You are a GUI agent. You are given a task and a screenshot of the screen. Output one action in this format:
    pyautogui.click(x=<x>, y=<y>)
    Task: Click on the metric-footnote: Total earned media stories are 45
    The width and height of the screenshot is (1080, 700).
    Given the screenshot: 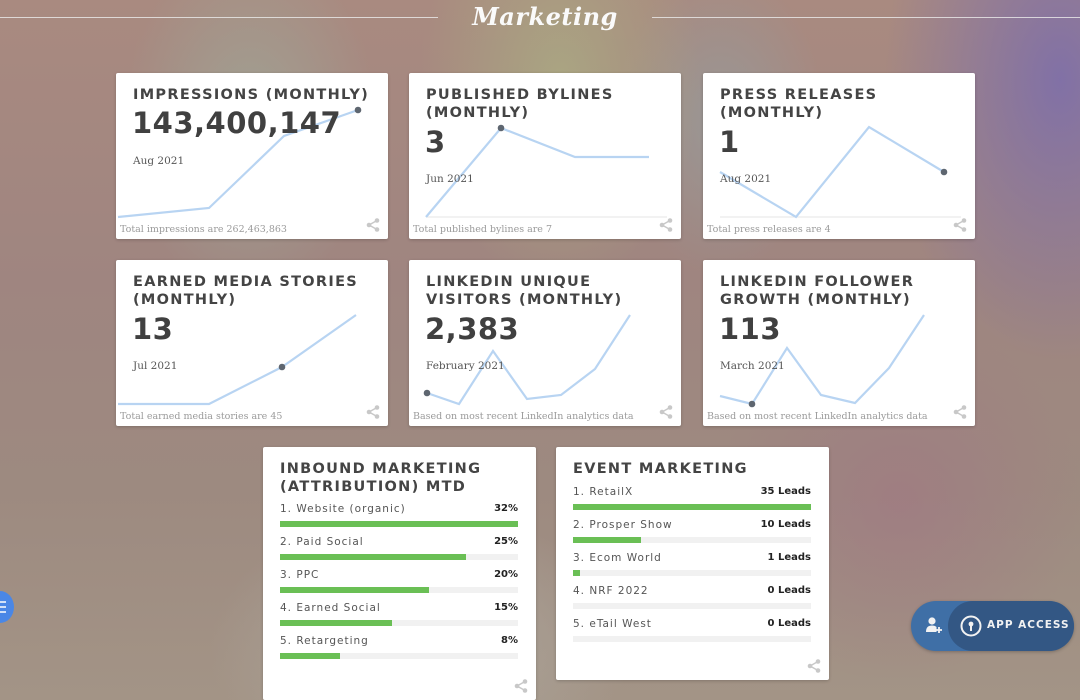 What is the action you would take?
    pyautogui.click(x=201, y=416)
    